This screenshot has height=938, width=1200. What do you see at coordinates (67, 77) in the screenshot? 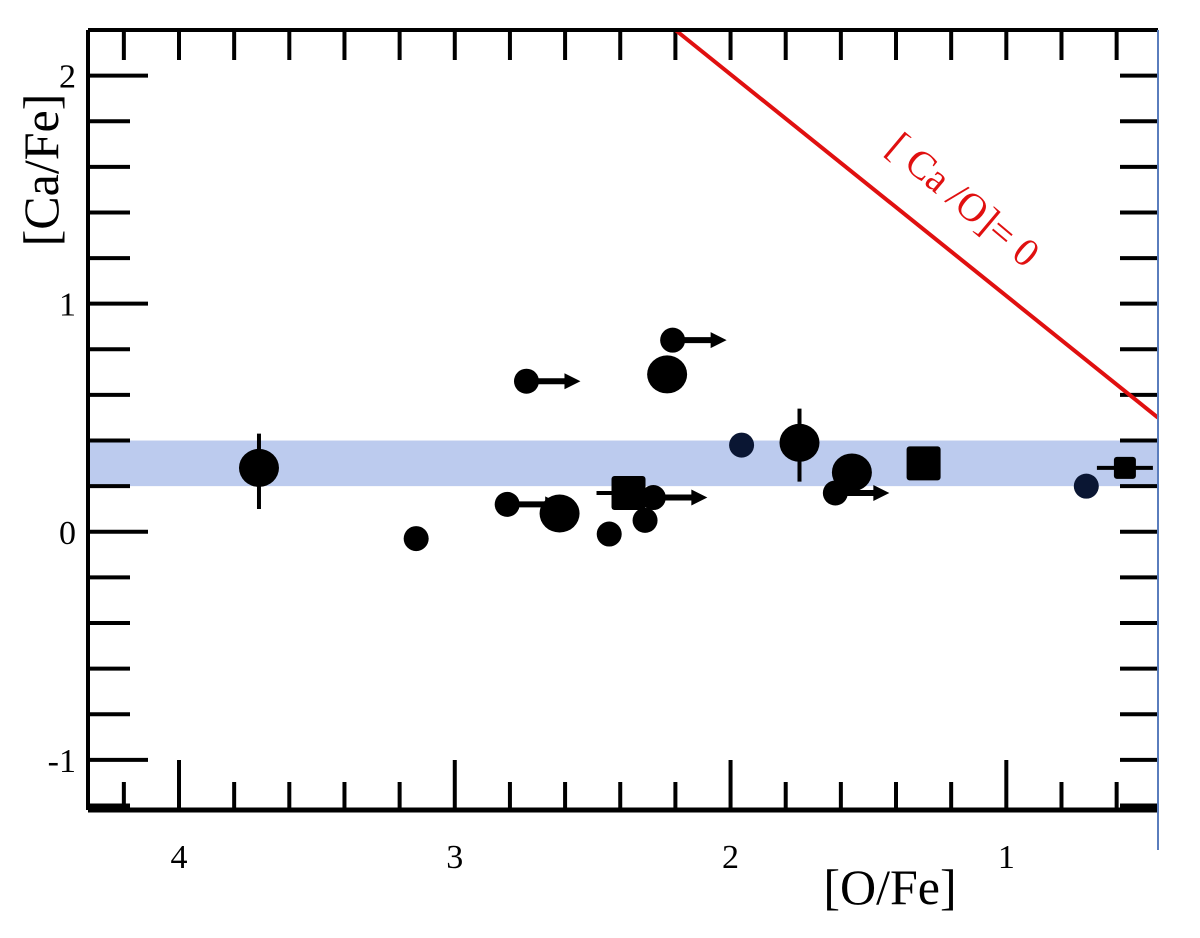
I see `y-tick-label: 2` at bounding box center [67, 77].